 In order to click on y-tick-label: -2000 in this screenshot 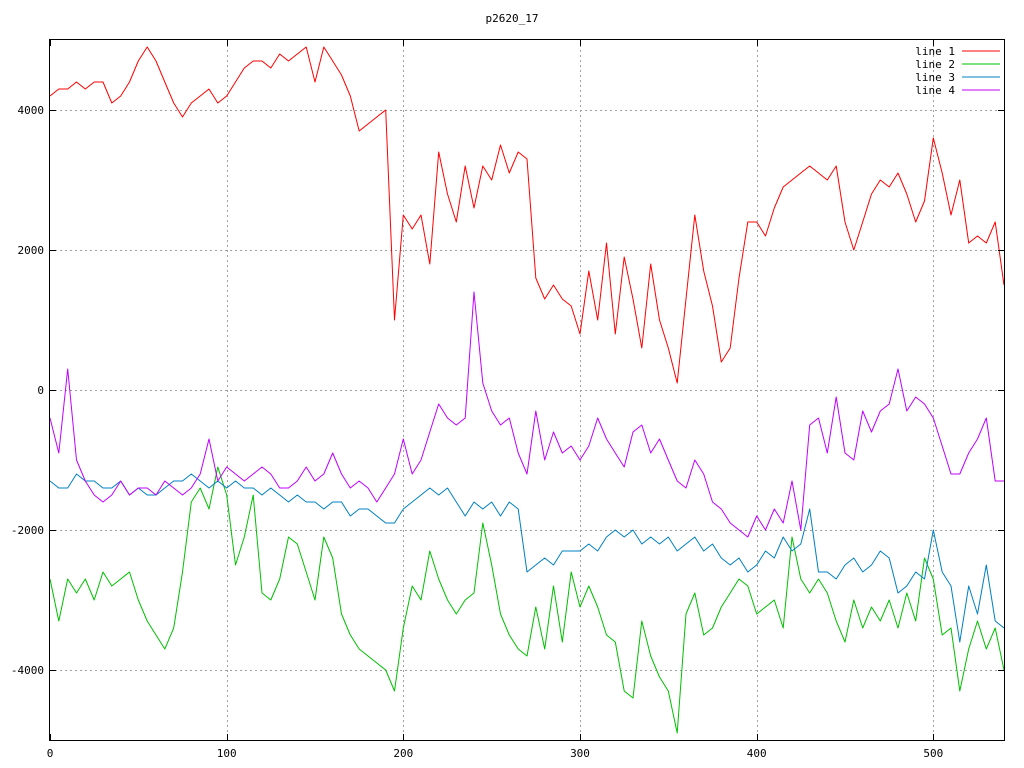, I will do `click(27, 530)`.